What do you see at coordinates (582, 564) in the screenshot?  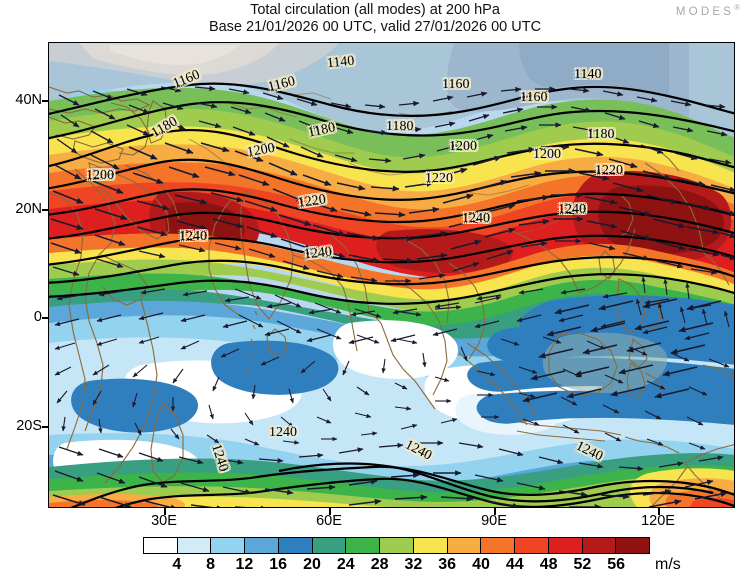 I see `colorbar-tick-52: 52` at bounding box center [582, 564].